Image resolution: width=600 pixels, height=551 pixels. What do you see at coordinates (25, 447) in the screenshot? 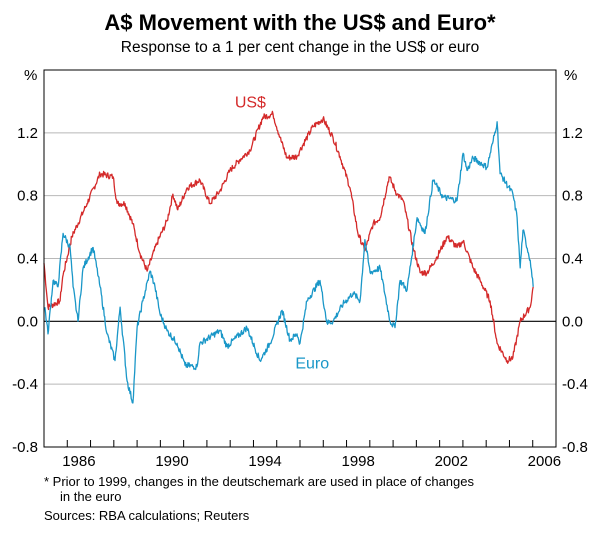
I see `y-tick-label-left: -0.8` at bounding box center [25, 447].